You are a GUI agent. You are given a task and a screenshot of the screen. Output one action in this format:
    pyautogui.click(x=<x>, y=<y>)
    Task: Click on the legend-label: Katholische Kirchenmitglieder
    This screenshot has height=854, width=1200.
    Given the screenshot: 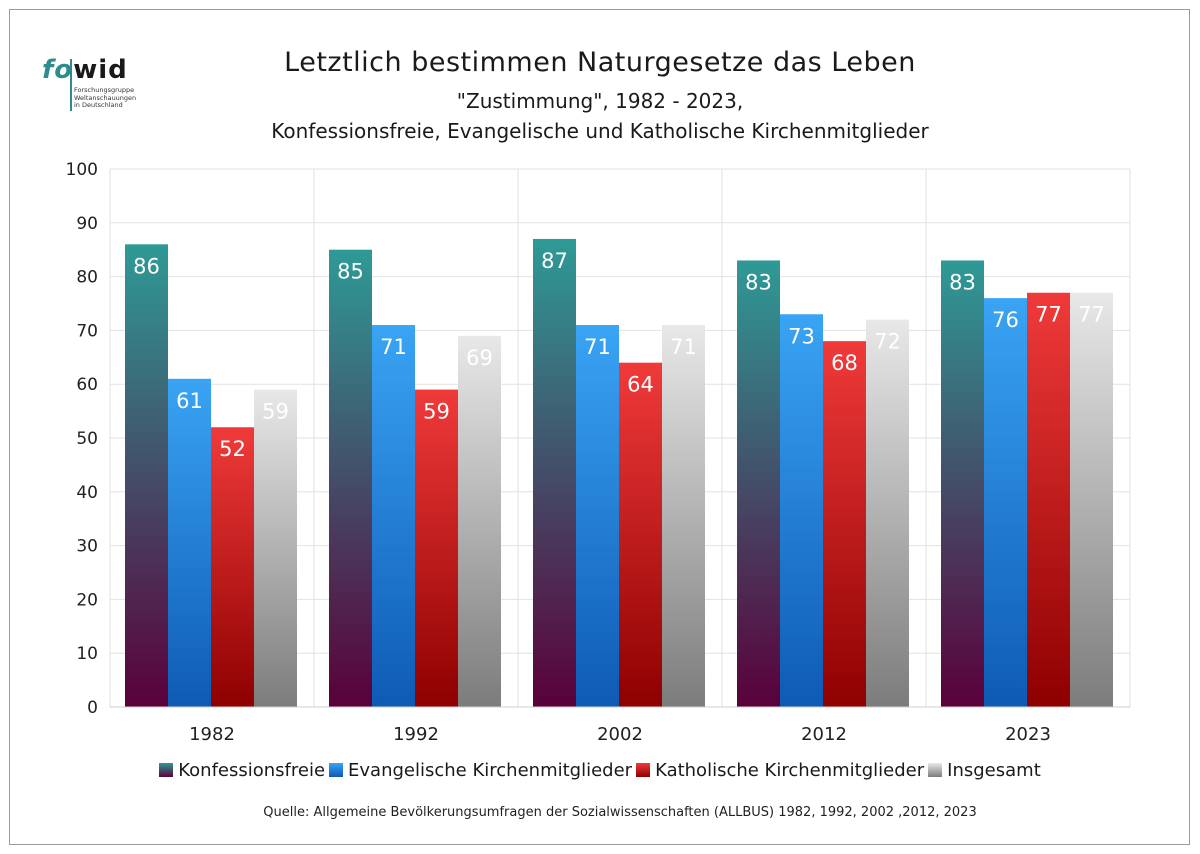 What is the action you would take?
    pyautogui.click(x=790, y=770)
    